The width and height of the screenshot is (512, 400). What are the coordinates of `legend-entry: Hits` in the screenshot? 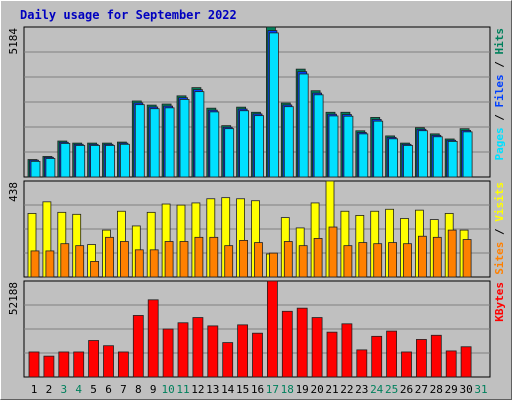 It's located at (499, 41).